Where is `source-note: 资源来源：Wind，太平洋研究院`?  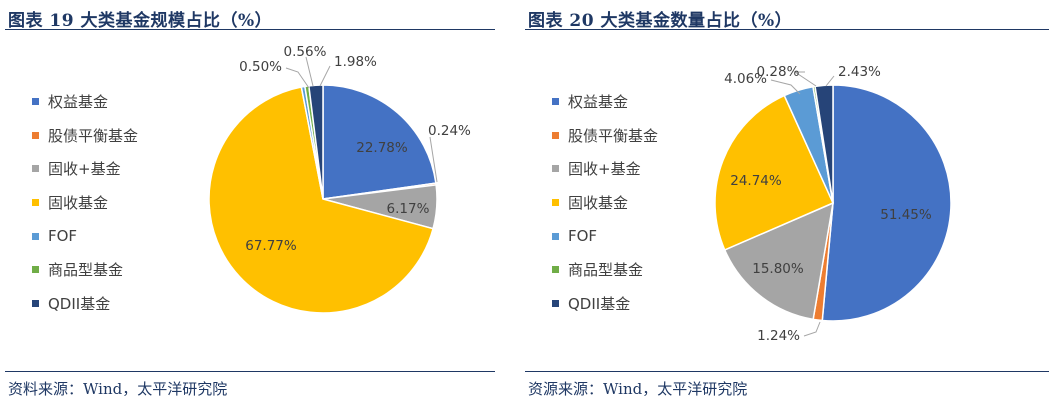
source-note: 资源来源：Wind，太平洋研究院 is located at coordinates (638, 389).